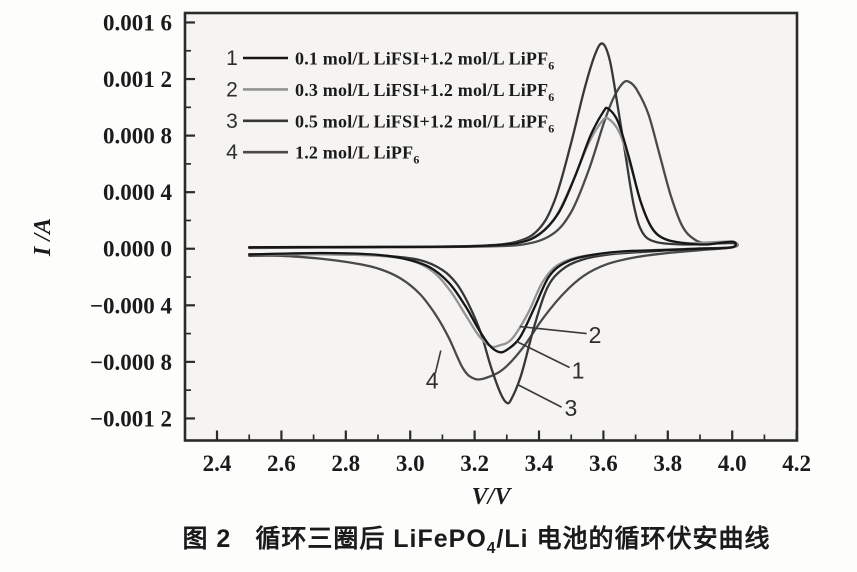  What do you see at coordinates (43, 237) in the screenshot?
I see `y-axis-title: I /A` at bounding box center [43, 237].